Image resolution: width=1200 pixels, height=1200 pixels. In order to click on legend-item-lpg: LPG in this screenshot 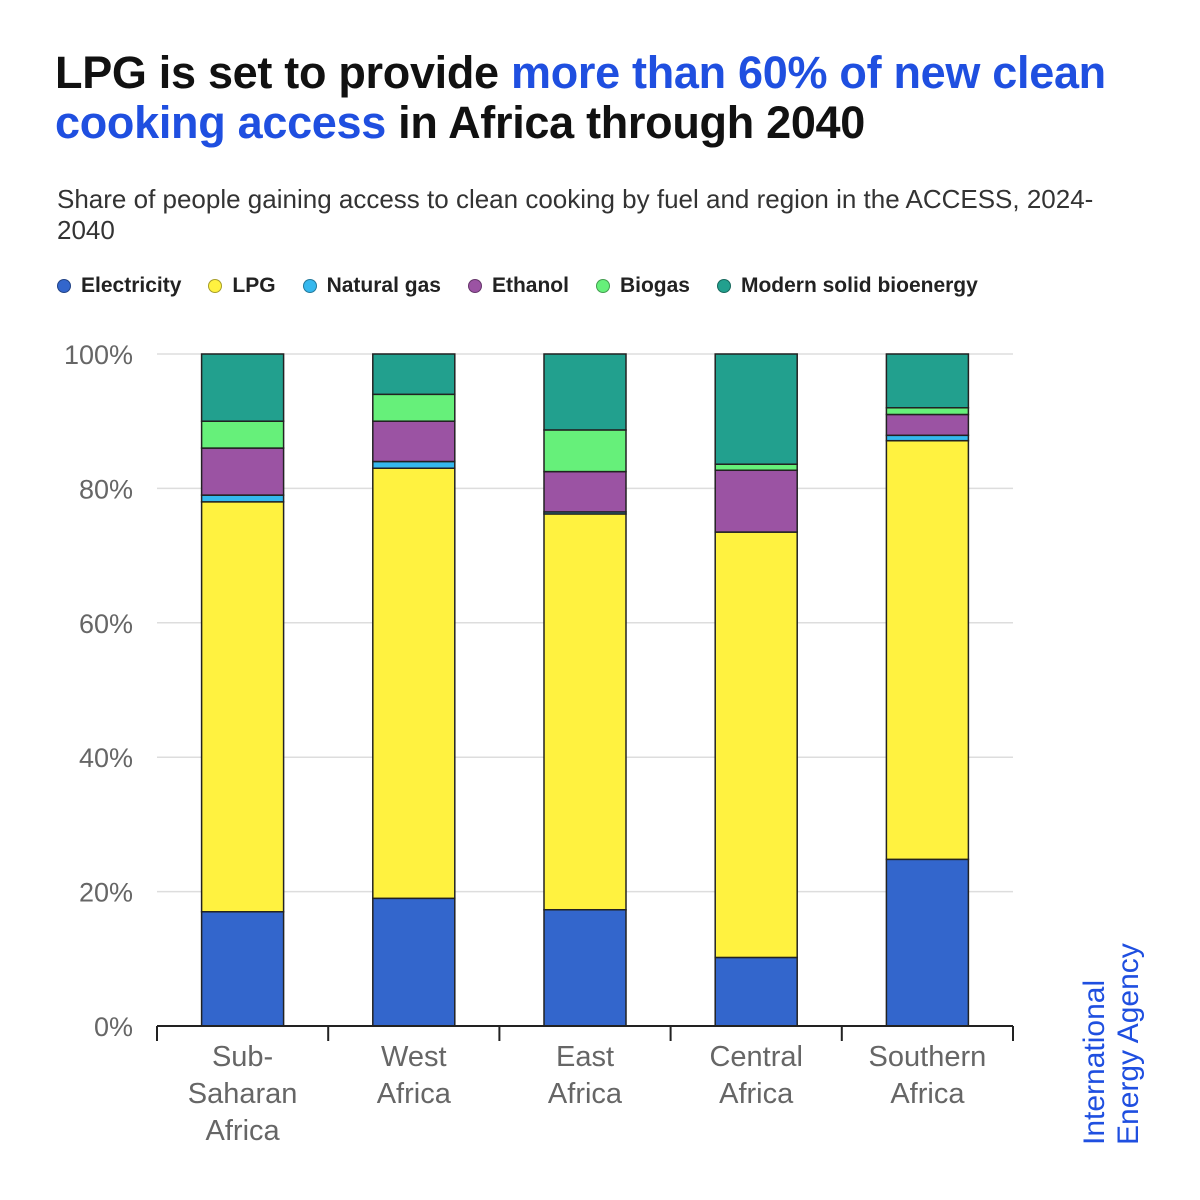, I will do `click(242, 286)`.